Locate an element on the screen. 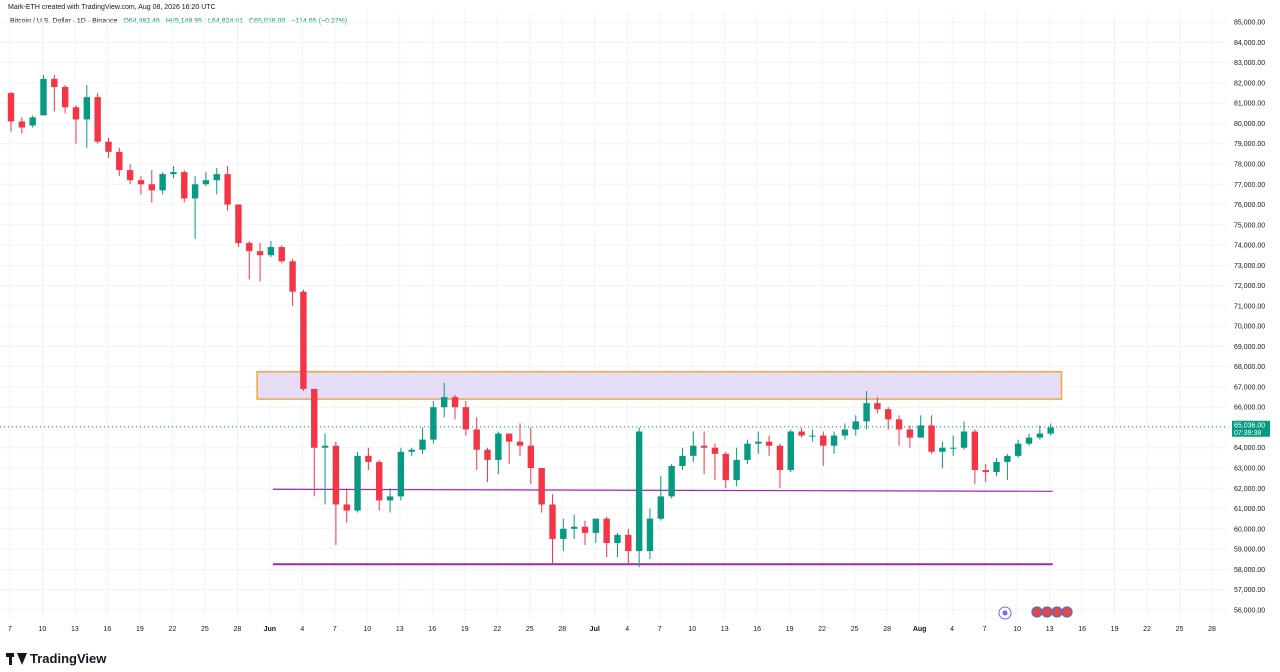  y-tick-label: 61,000.00 is located at coordinates (1249, 509).